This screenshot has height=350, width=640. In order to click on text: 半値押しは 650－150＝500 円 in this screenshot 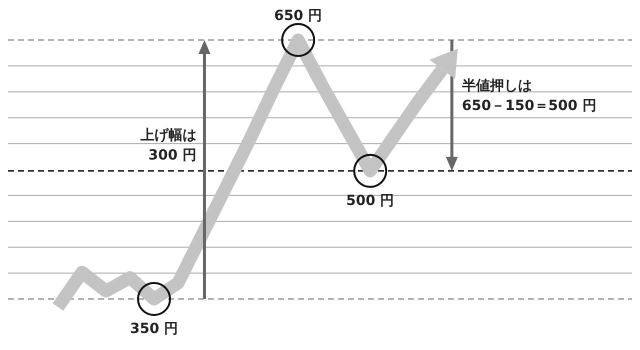, I will do `click(528, 96)`.